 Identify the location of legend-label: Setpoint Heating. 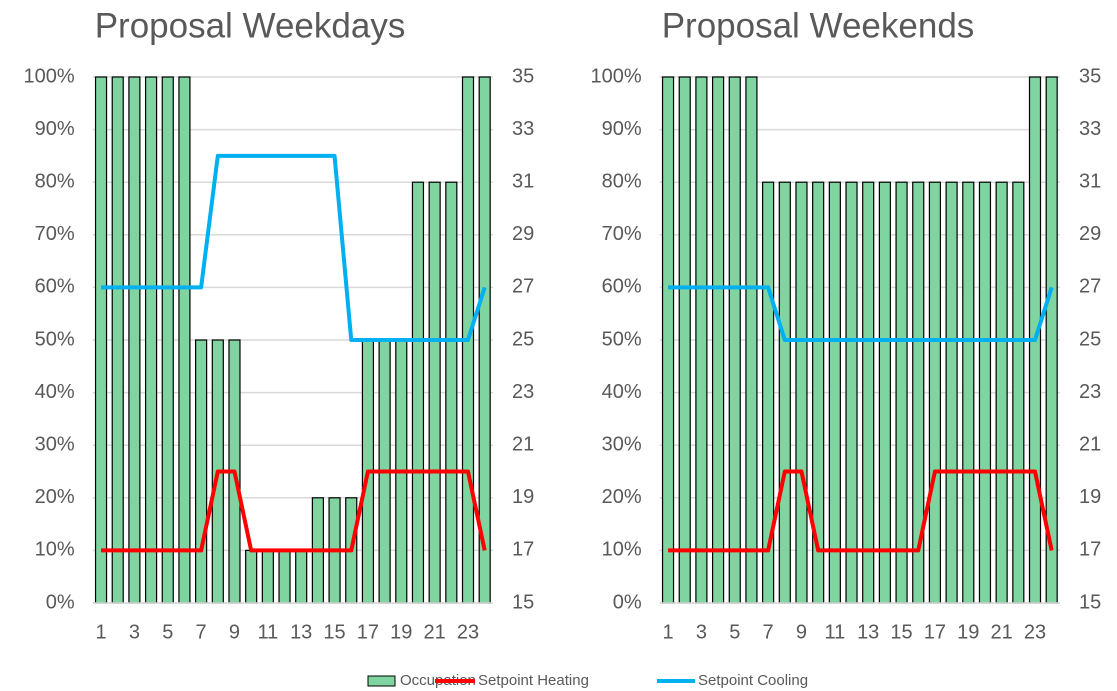
(533, 680).